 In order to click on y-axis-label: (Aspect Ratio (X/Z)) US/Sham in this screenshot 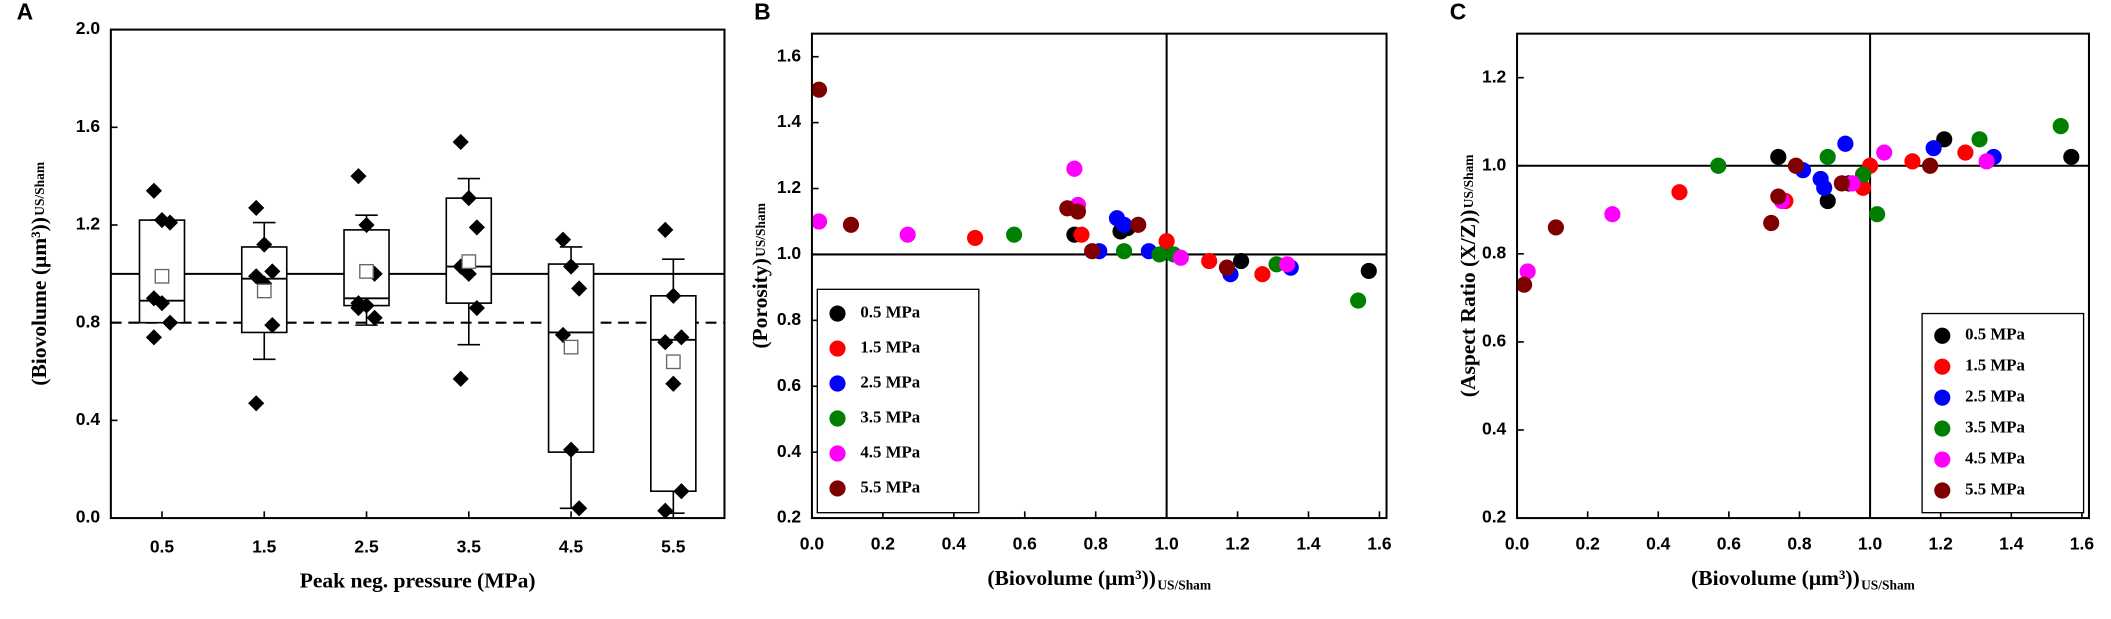, I will do `click(1468, 275)`.